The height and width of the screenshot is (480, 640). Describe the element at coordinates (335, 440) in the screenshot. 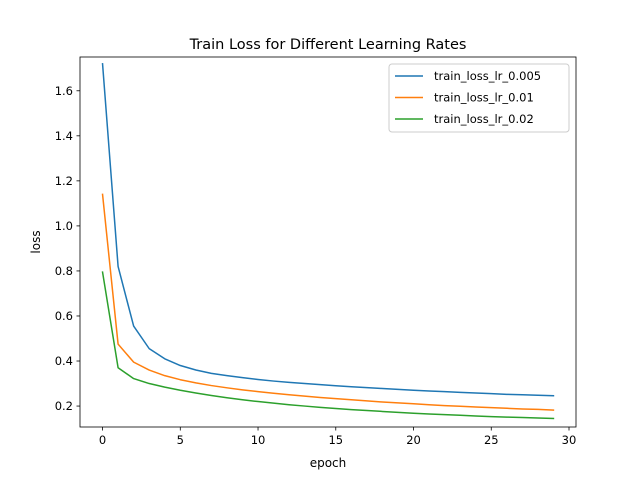

I see `x-tick-label: 15` at that location.